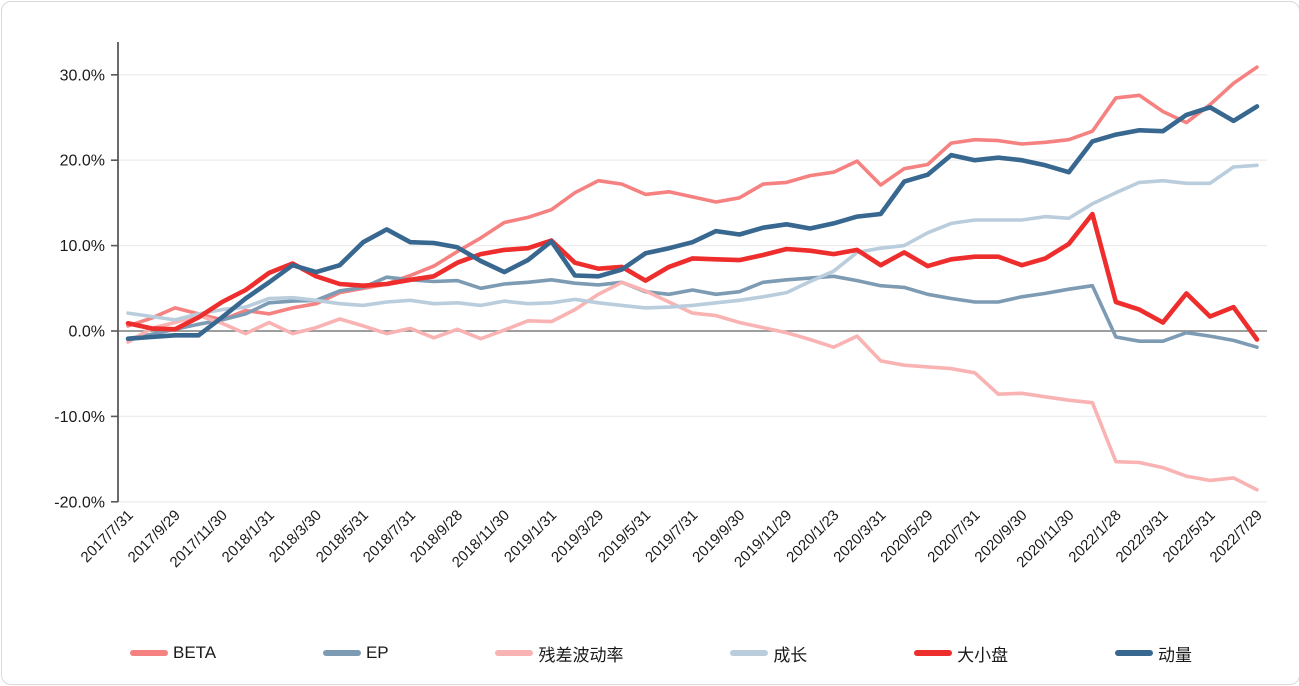 The height and width of the screenshot is (686, 1299). What do you see at coordinates (79, 417) in the screenshot?
I see `y-axis-label: -10.0%` at bounding box center [79, 417].